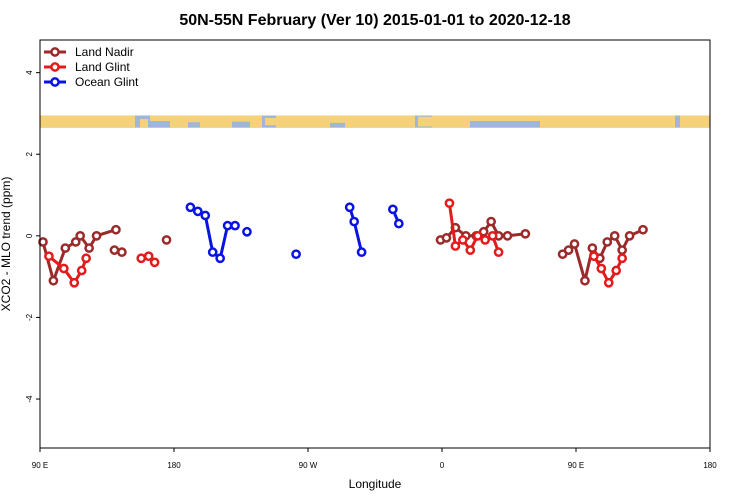 Image resolution: width=750 pixels, height=500 pixels. I want to click on series-land-nadir, so click(343, 251).